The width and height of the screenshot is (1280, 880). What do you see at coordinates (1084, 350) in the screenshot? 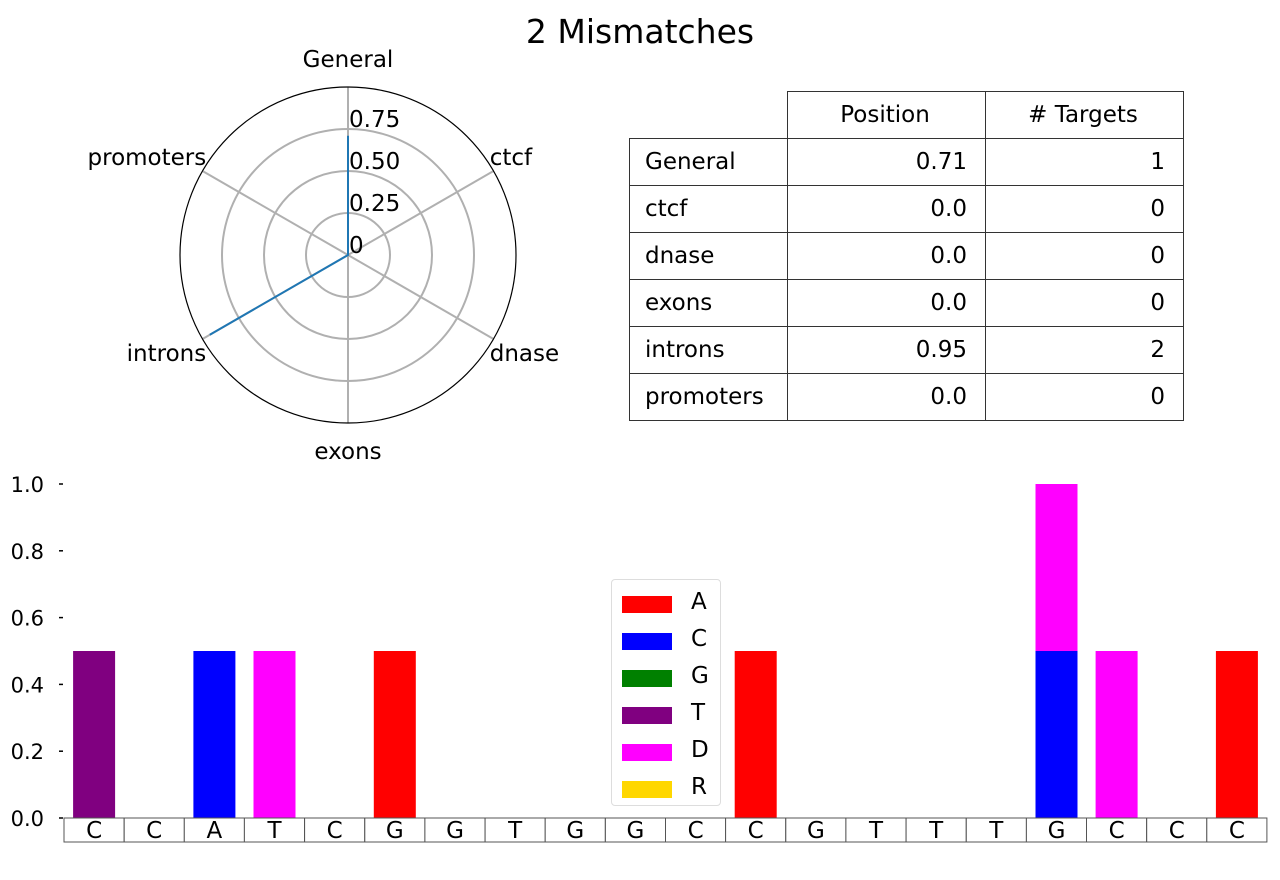
I see `row-targets: 2` at bounding box center [1084, 350].